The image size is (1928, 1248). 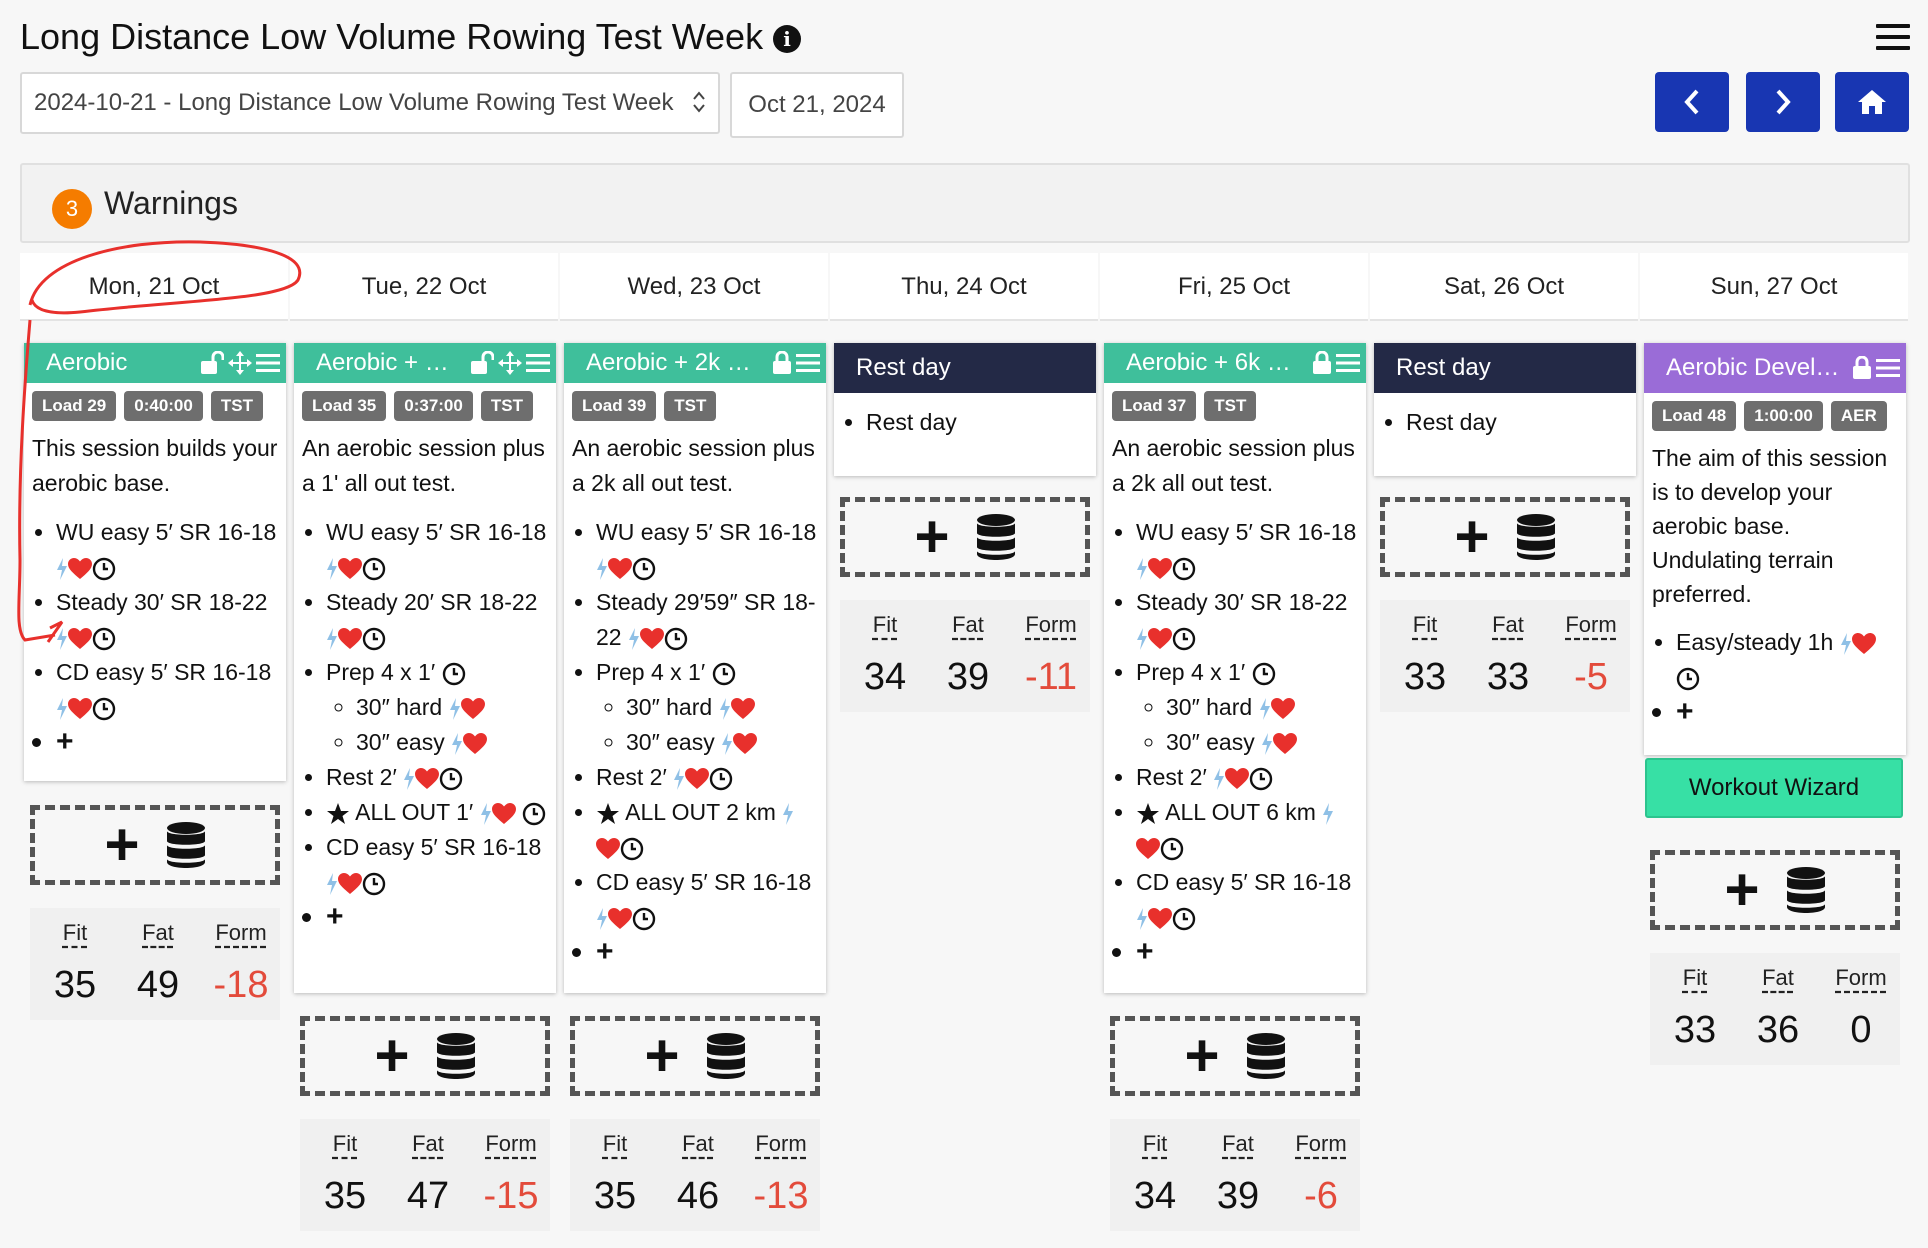 What do you see at coordinates (1505, 409) in the screenshot?
I see `rest-card-sat: Rest day Rest day` at bounding box center [1505, 409].